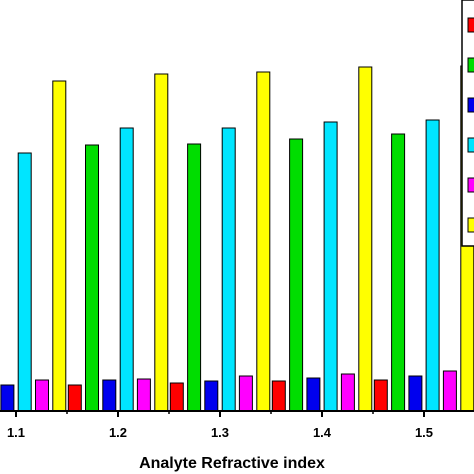 The image size is (474, 474). Describe the element at coordinates (176, 397) in the screenshot. I see `bar-1.3-s1` at that location.